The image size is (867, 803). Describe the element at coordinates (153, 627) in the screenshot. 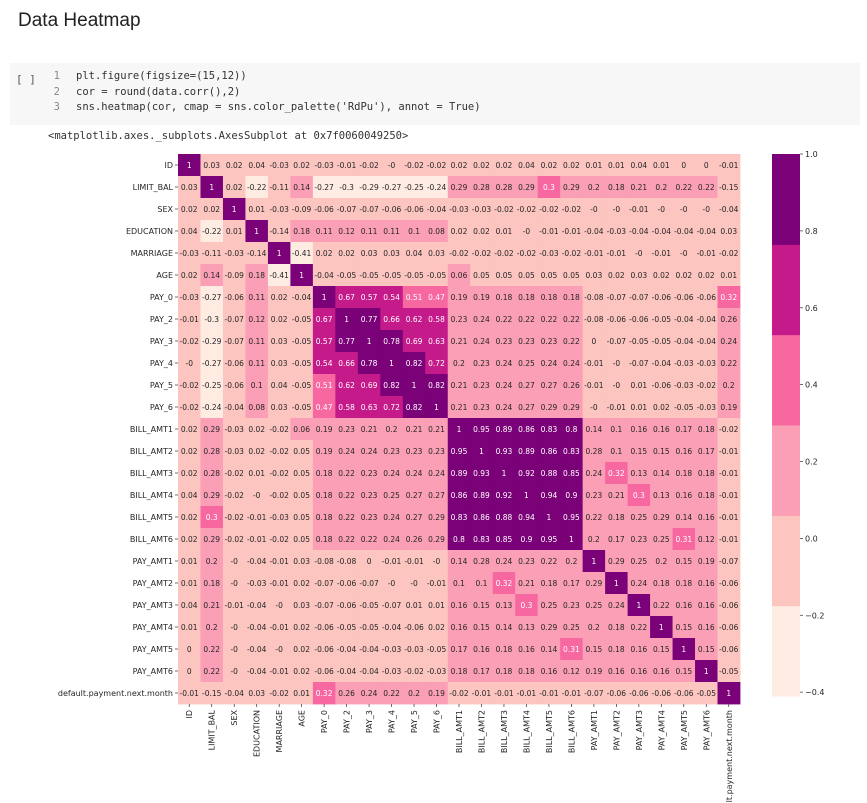

I see `y-tick-label: PAY_AMT4` at that location.